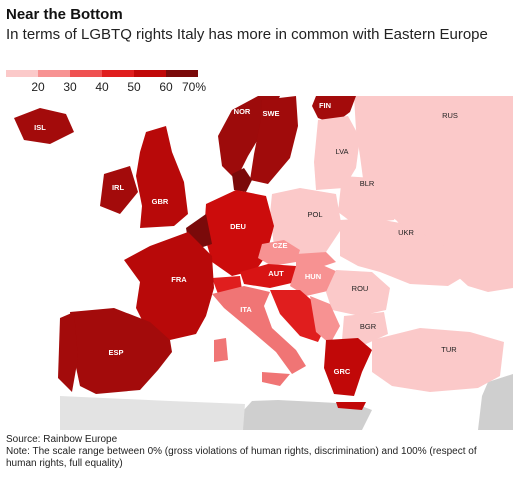 The image size is (513, 481). What do you see at coordinates (314, 214) in the screenshot?
I see `country-label-pol: POL` at bounding box center [314, 214].